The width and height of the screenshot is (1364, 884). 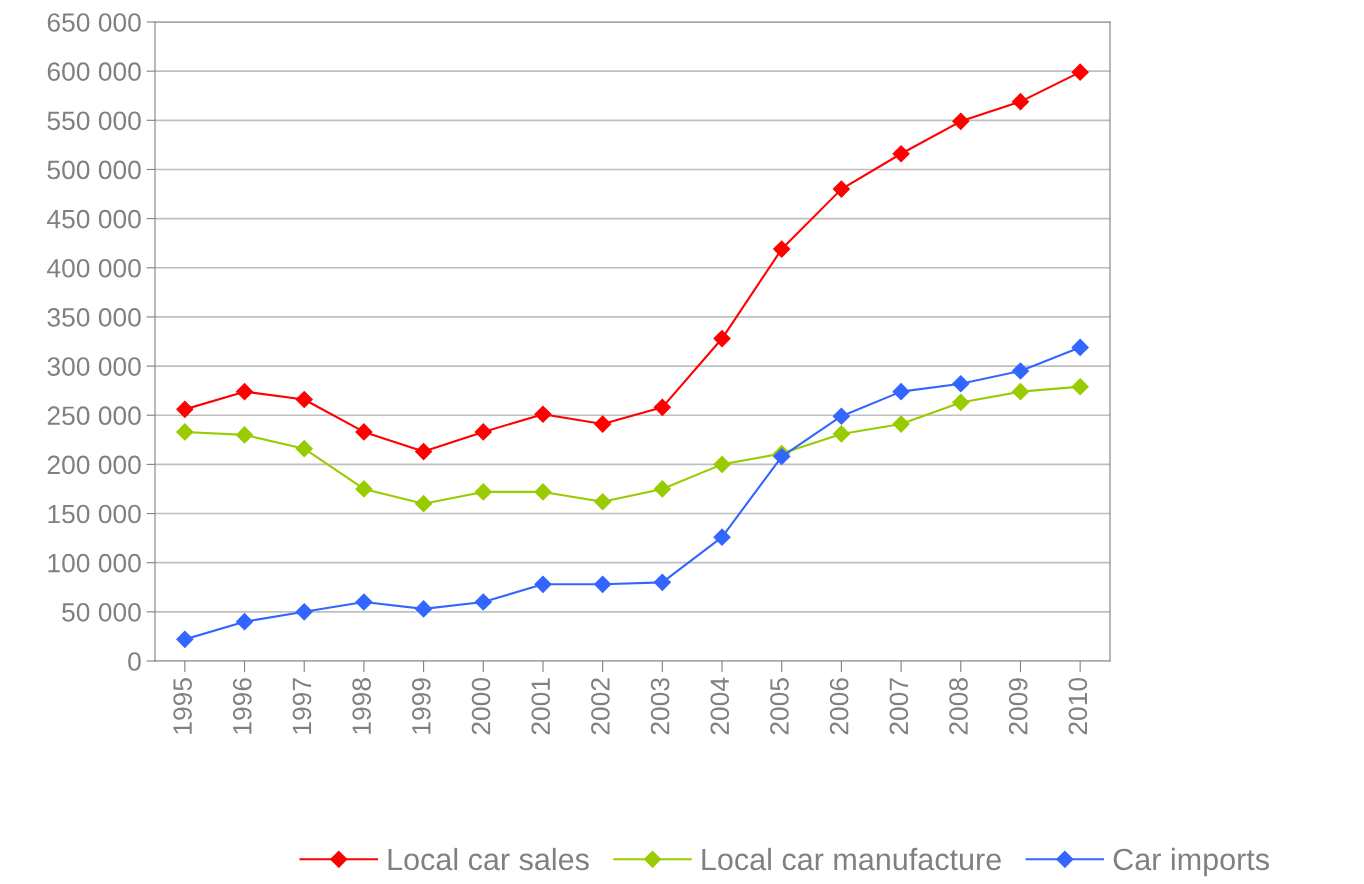 What do you see at coordinates (94, 563) in the screenshot?
I see `y-tick-label: 100 000` at bounding box center [94, 563].